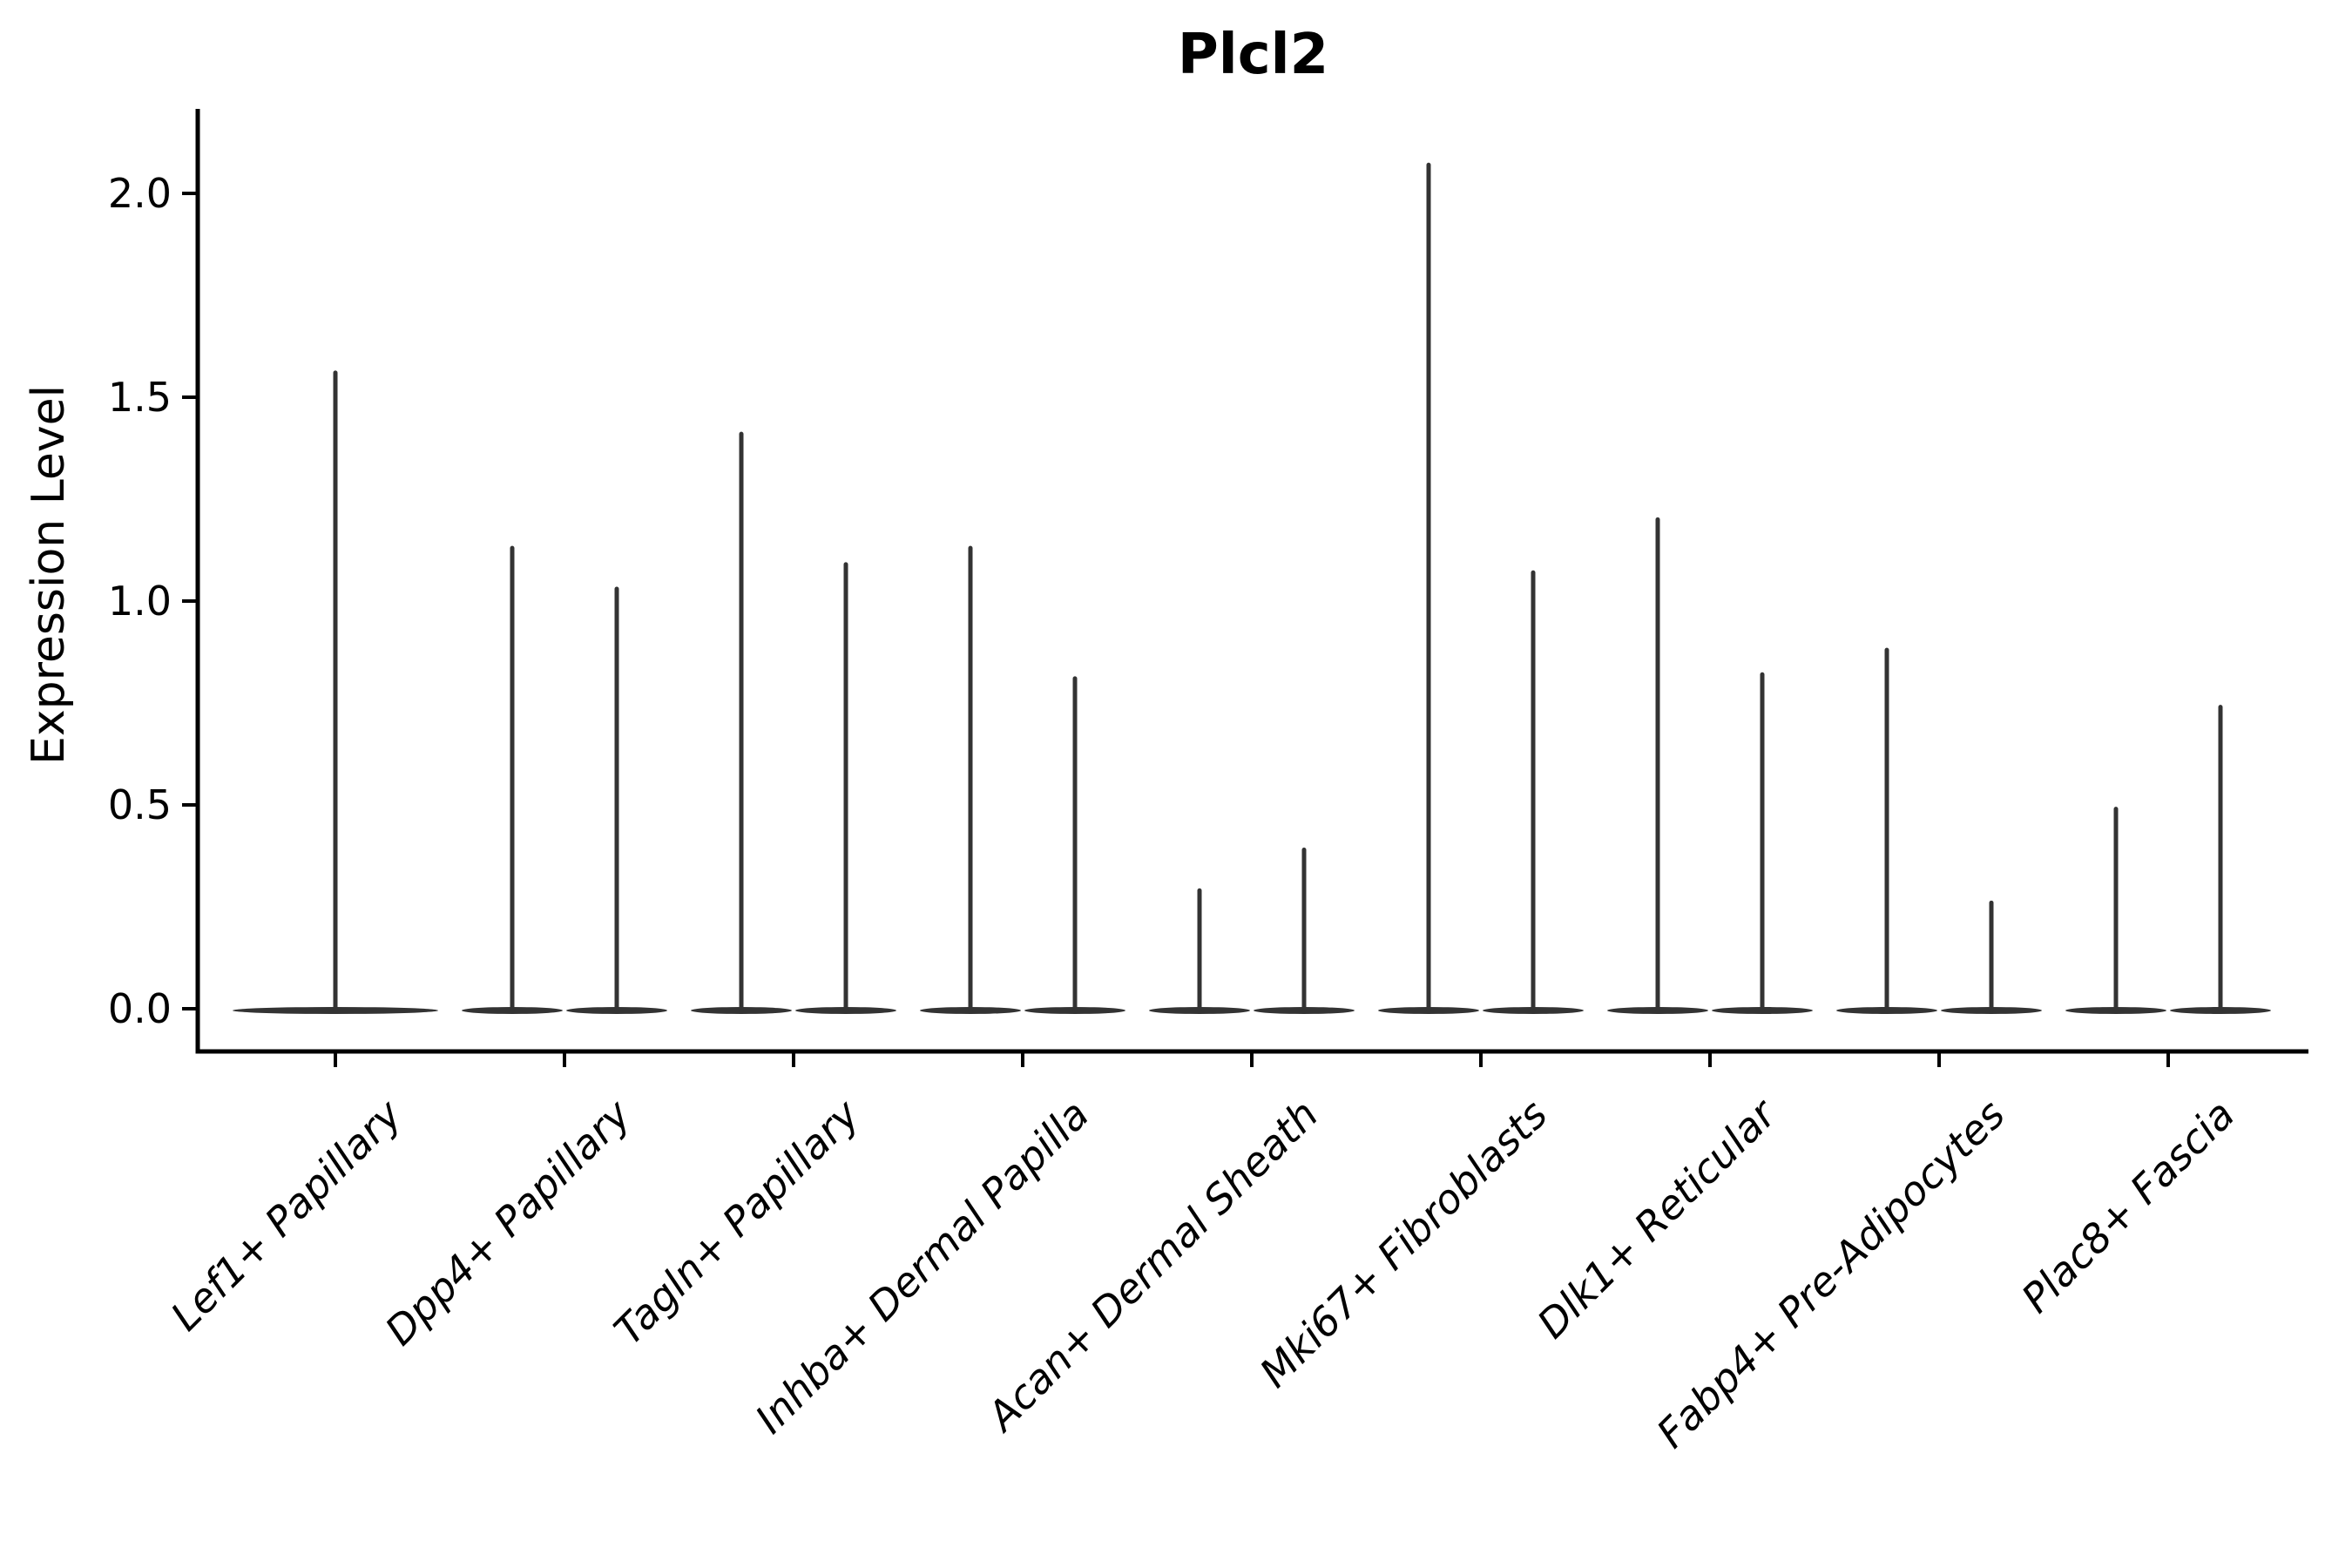 The height and width of the screenshot is (1568, 2352). I want to click on y-tick-label: 1.5, so click(139, 398).